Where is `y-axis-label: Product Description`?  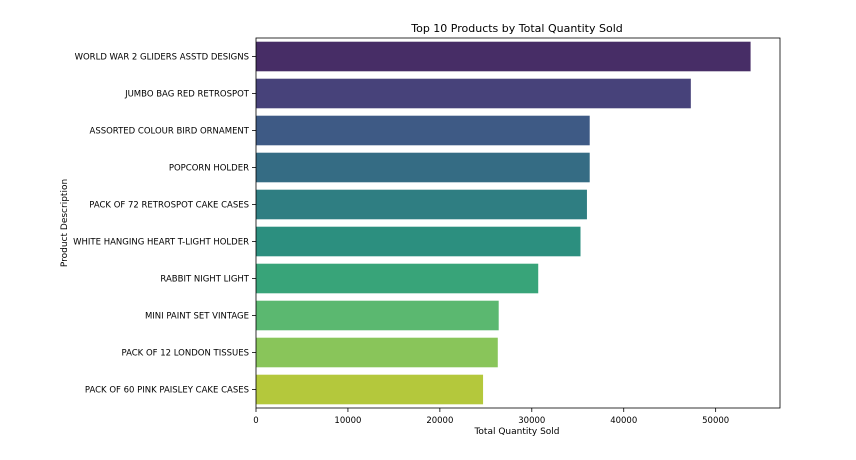
y-axis-label: Product Description is located at coordinates (65, 223).